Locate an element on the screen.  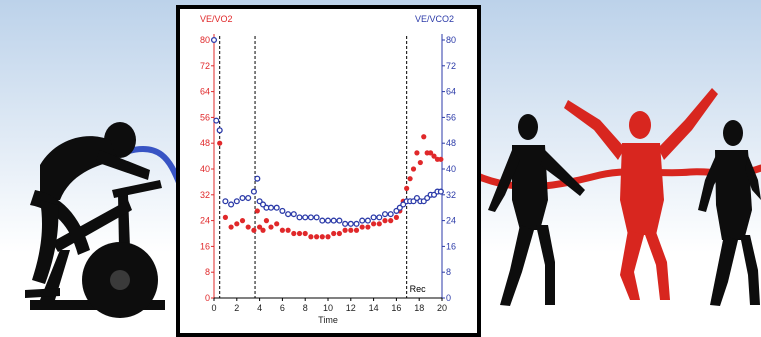
runner-silhouette-right-icon is located at coordinates (729, 213).